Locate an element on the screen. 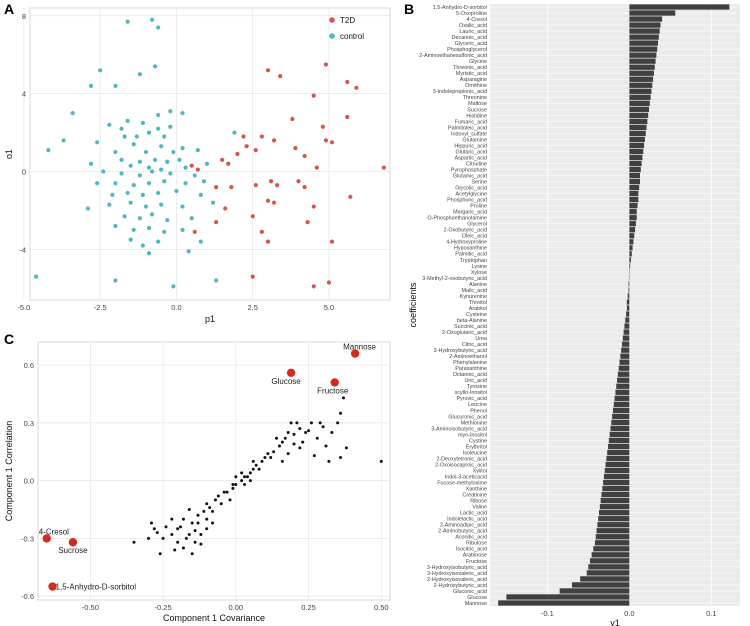 The width and height of the screenshot is (750, 626). category-label: Glycerol is located at coordinates (477, 225).